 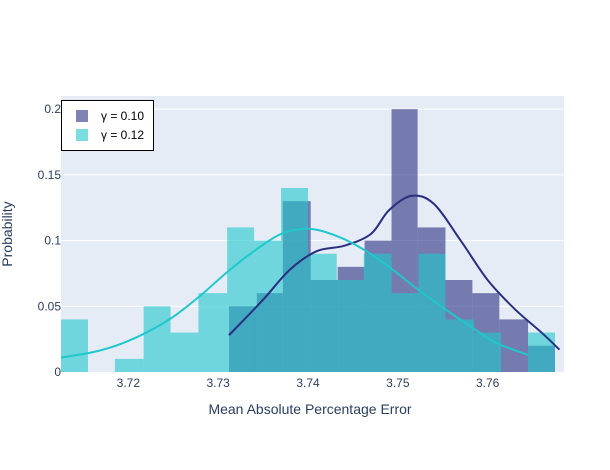 I want to click on legend-label-gamma-012: γ = 0.12, so click(x=122, y=135).